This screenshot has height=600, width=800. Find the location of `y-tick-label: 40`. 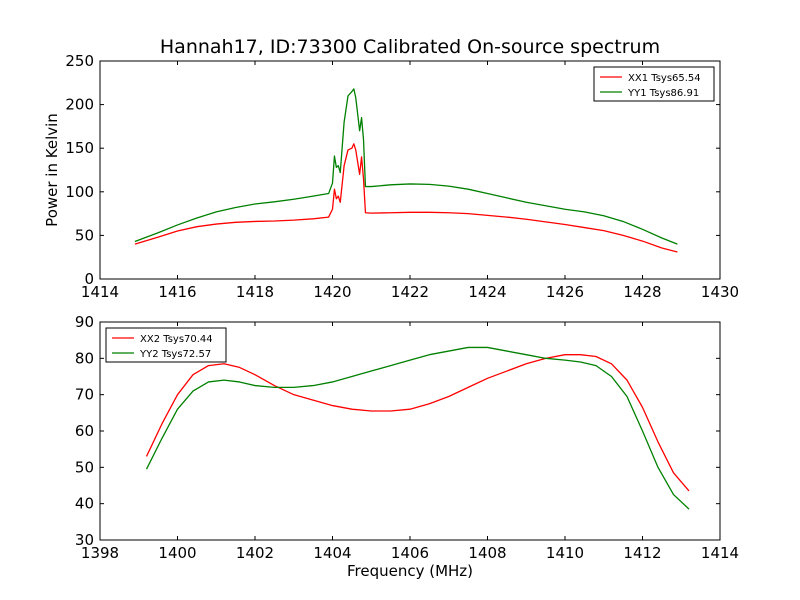

y-tick-label: 40 is located at coordinates (84, 504).